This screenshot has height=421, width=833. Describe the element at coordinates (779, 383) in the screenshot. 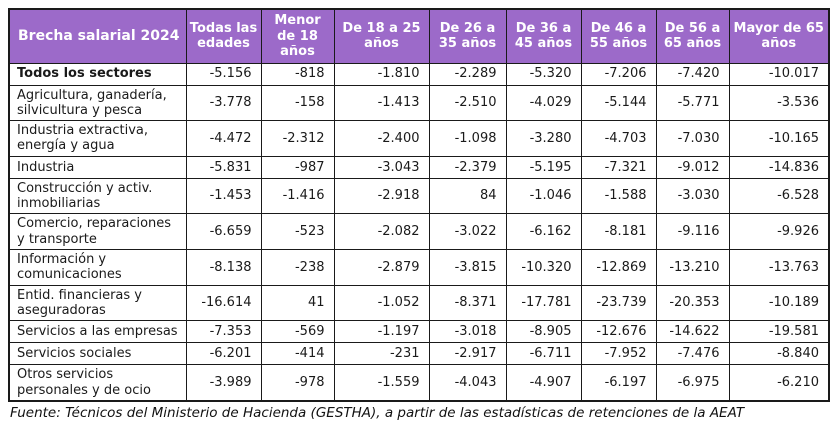

I see `value-cell: -6.210` at that location.